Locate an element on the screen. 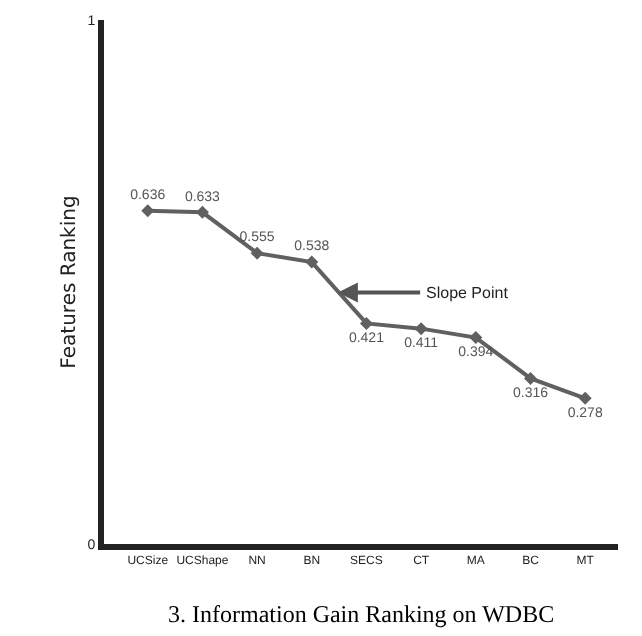 Image resolution: width=642 pixels, height=636 pixels. y-axis-title: Features Ranking is located at coordinates (70, 282).